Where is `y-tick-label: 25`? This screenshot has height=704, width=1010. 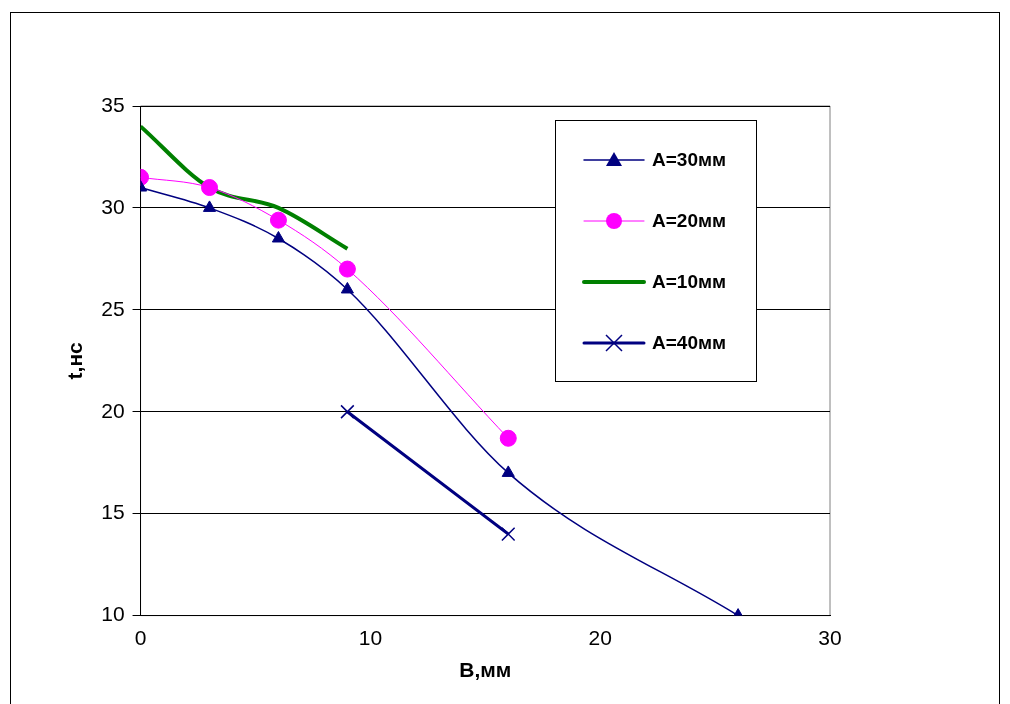
y-tick-label: 25 is located at coordinates (113, 308).